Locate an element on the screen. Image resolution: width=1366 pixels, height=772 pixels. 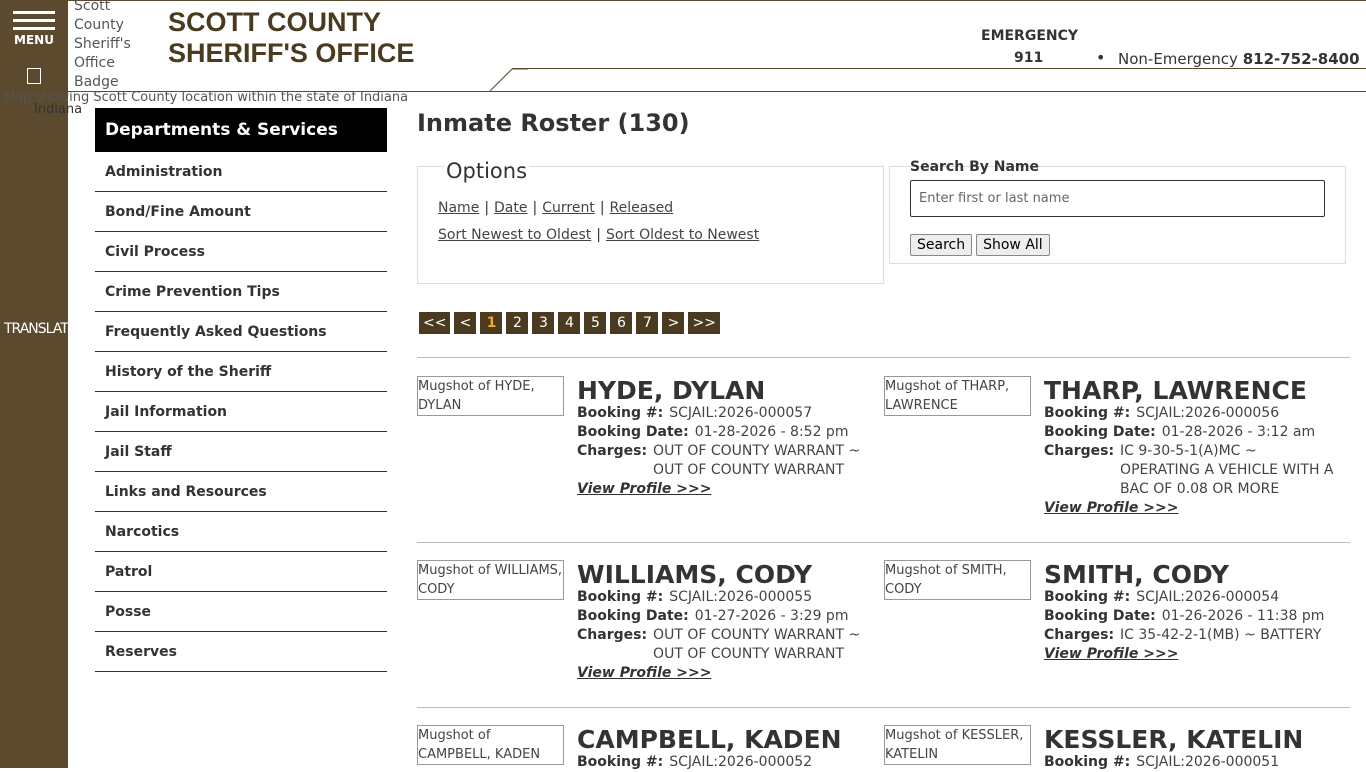
page-link: 3 is located at coordinates (543, 323).